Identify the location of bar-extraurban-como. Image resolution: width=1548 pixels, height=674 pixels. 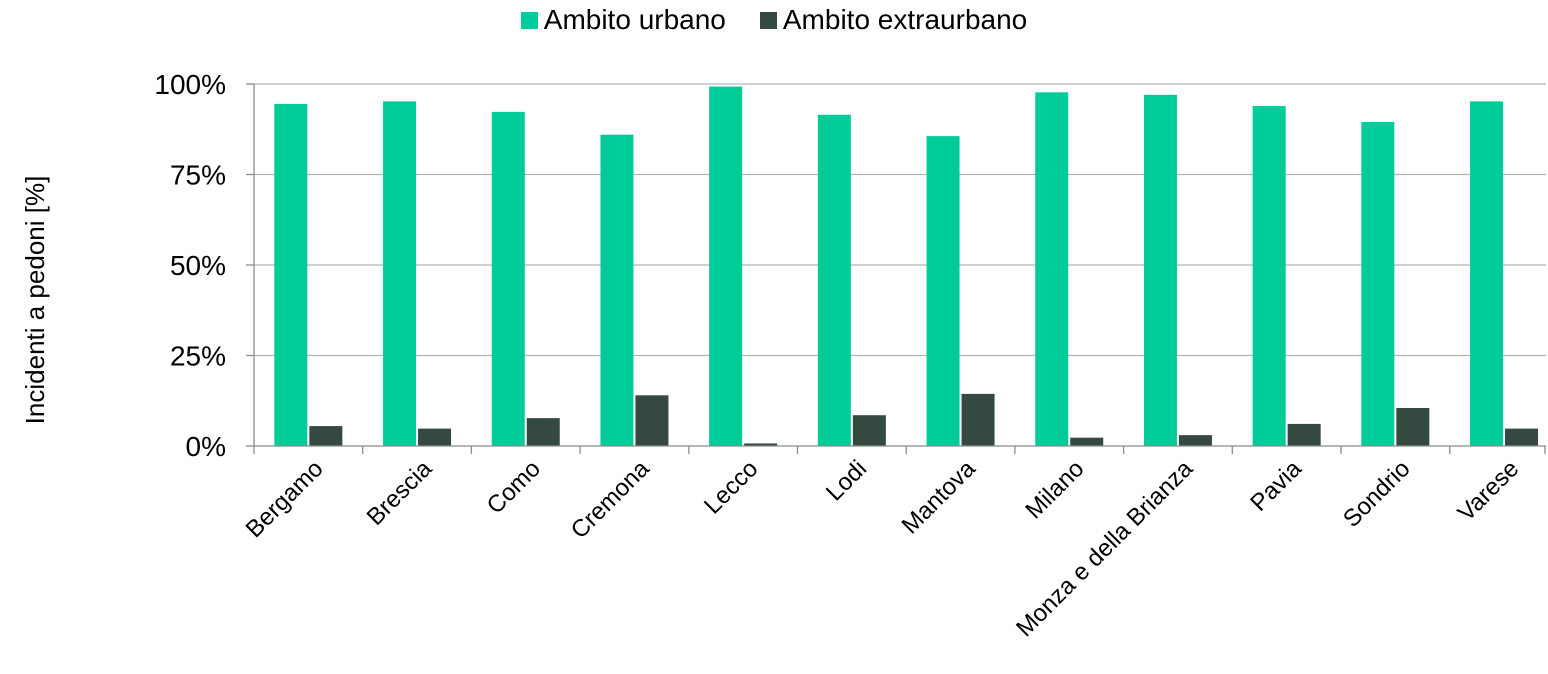
(543, 432).